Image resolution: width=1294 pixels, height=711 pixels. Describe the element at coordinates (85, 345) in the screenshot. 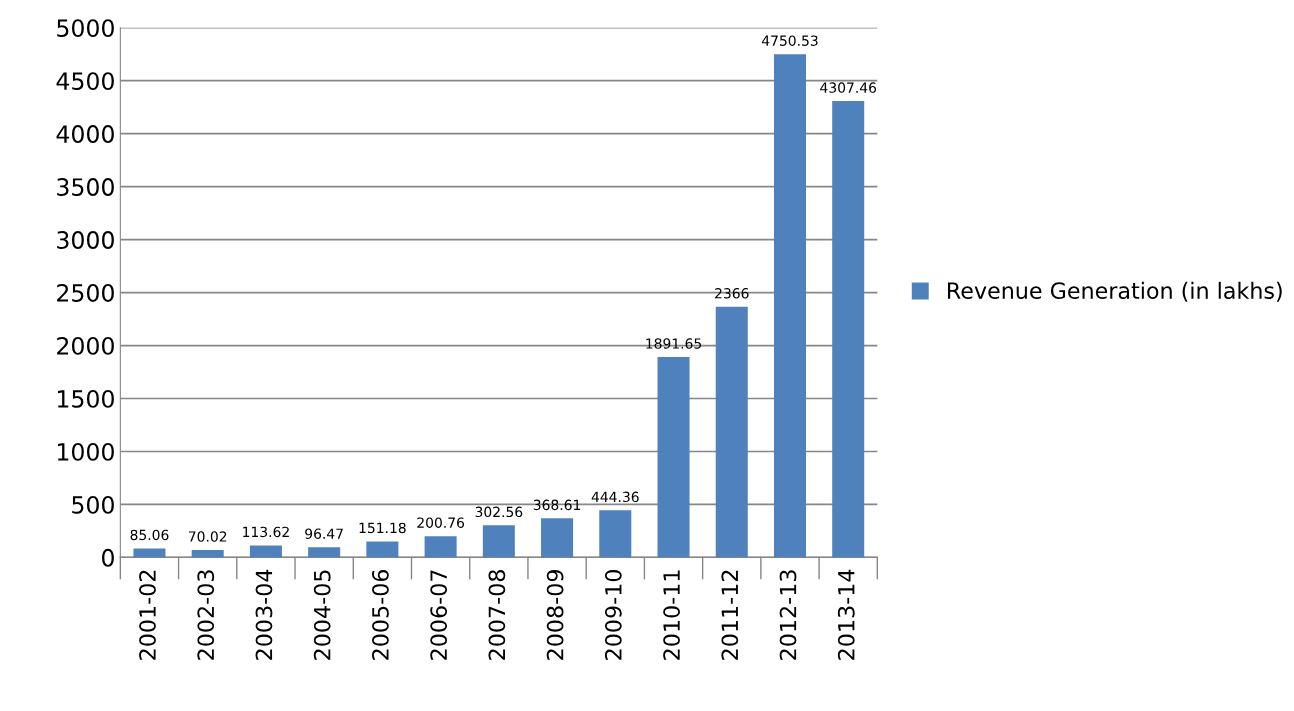

I see `y-tick-label: 2000` at that location.